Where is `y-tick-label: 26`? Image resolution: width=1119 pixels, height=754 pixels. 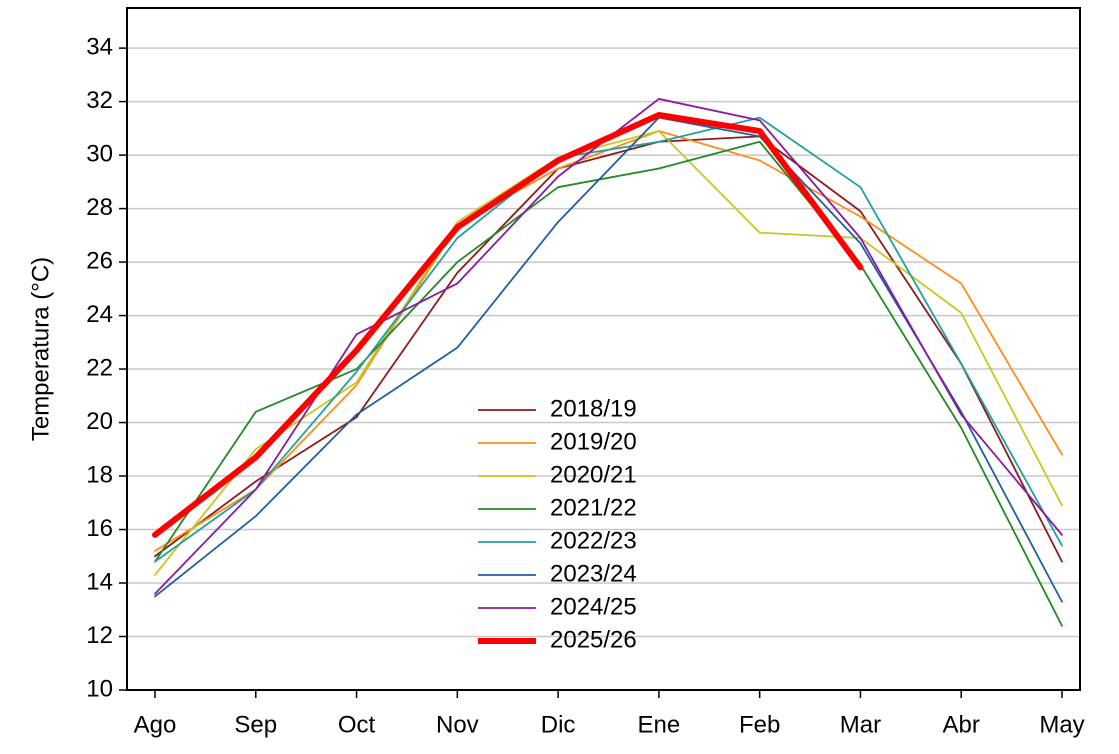 y-tick-label: 26 is located at coordinates (99, 260).